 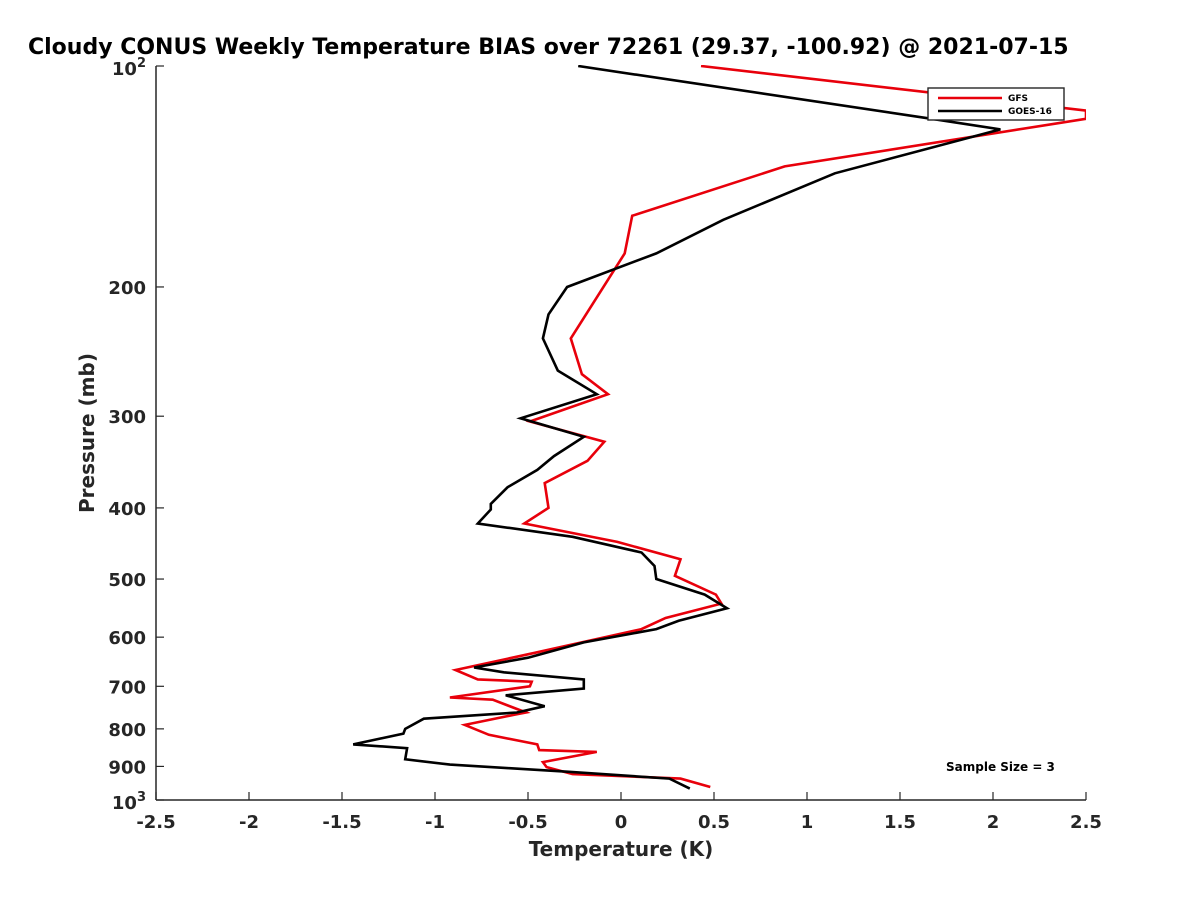 I want to click on x-tick-label: -0.5, so click(x=527, y=822).